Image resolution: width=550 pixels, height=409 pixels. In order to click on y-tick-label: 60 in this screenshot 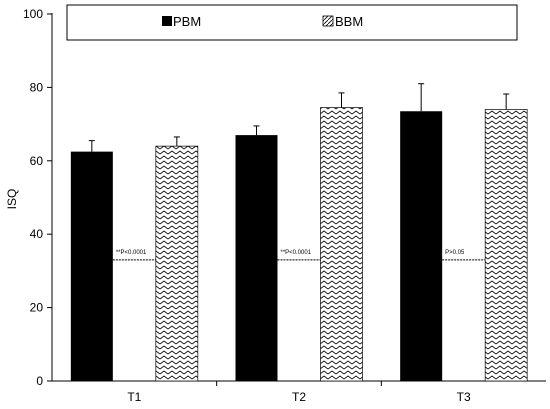, I will do `click(37, 161)`.